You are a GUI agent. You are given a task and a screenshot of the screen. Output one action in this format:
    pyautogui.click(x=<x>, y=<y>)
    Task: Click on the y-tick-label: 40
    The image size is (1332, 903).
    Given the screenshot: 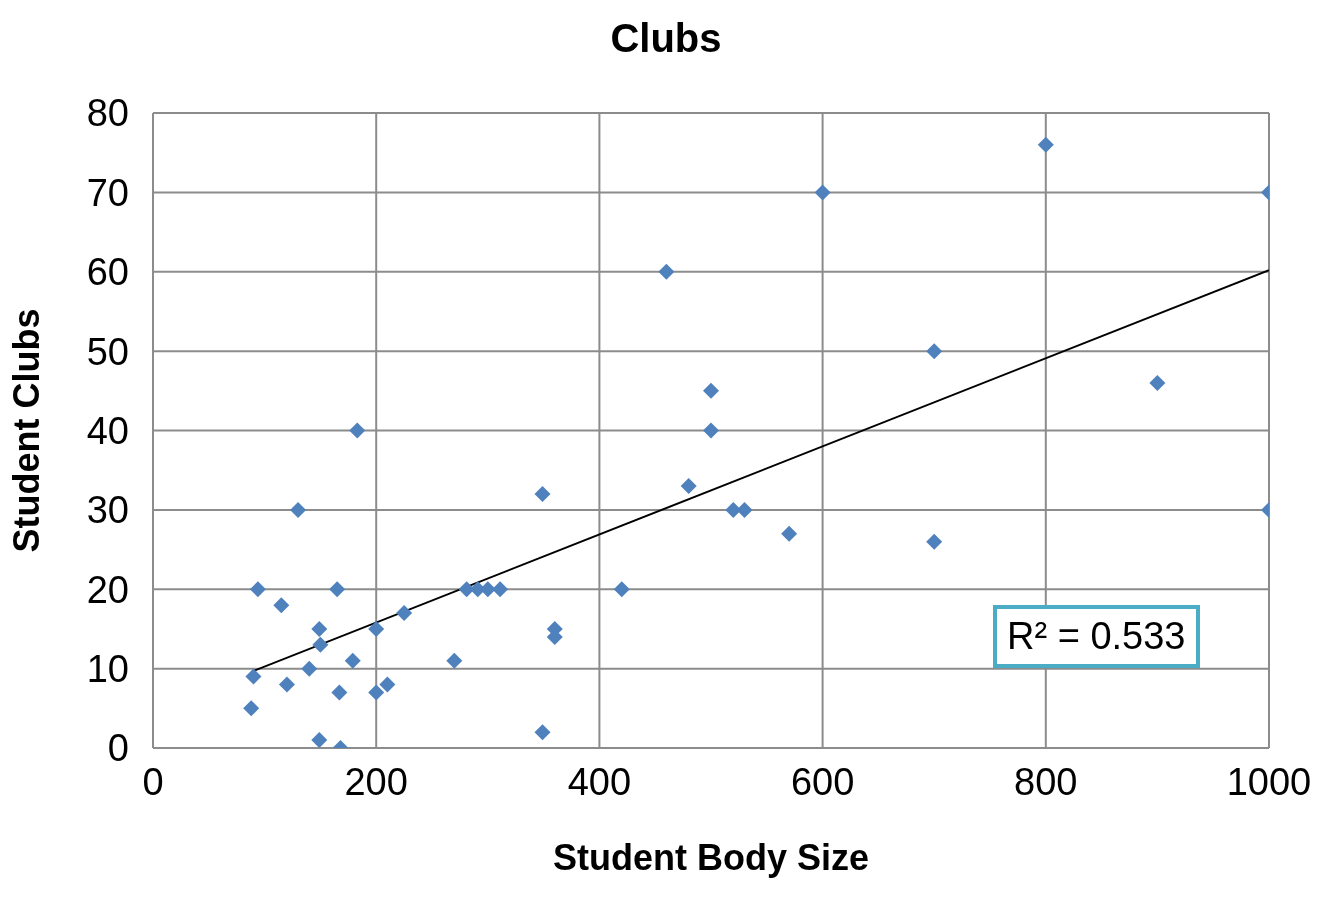 What is the action you would take?
    pyautogui.click(x=107, y=430)
    